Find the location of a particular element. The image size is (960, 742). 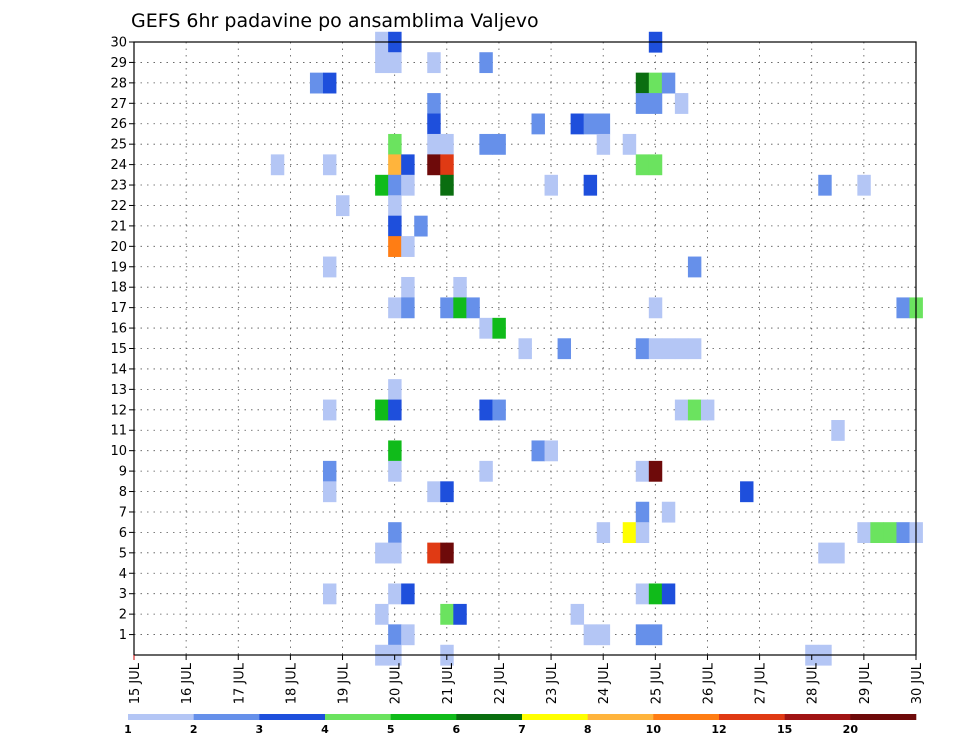

colorbar-label: 2 is located at coordinates (194, 729).